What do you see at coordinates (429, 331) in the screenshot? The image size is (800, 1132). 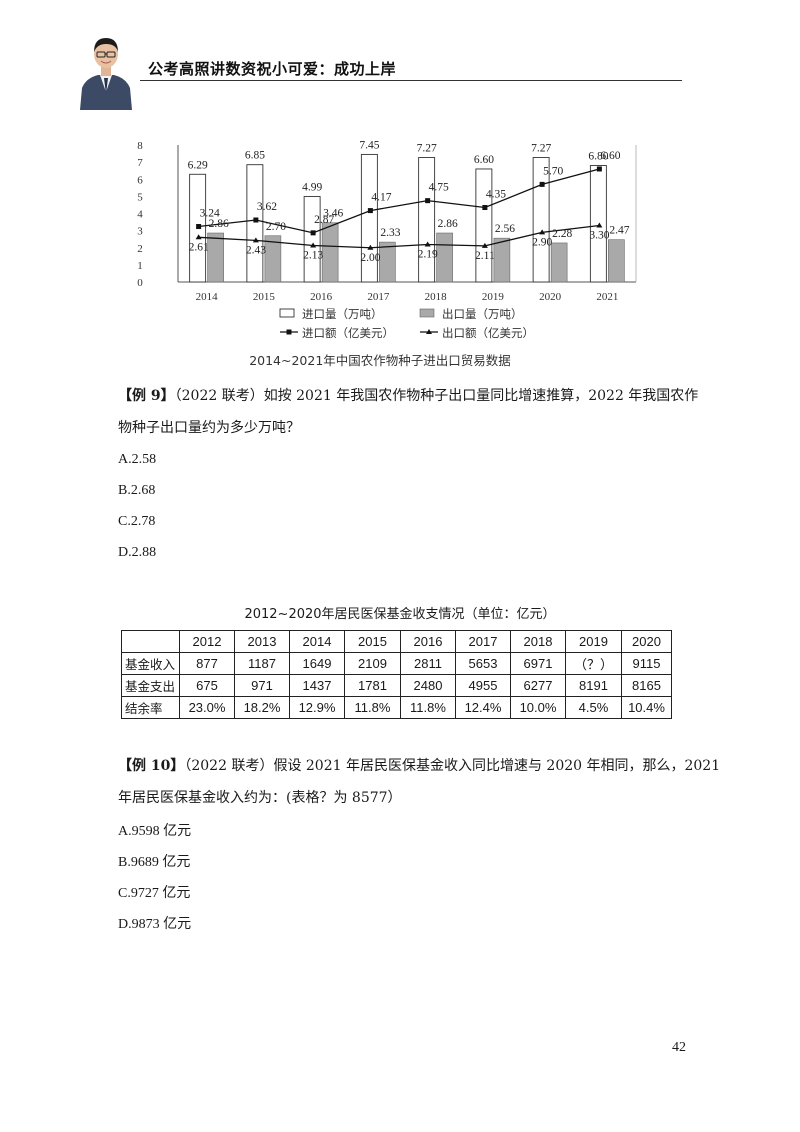 I see `legend-marker-export-value` at bounding box center [429, 331].